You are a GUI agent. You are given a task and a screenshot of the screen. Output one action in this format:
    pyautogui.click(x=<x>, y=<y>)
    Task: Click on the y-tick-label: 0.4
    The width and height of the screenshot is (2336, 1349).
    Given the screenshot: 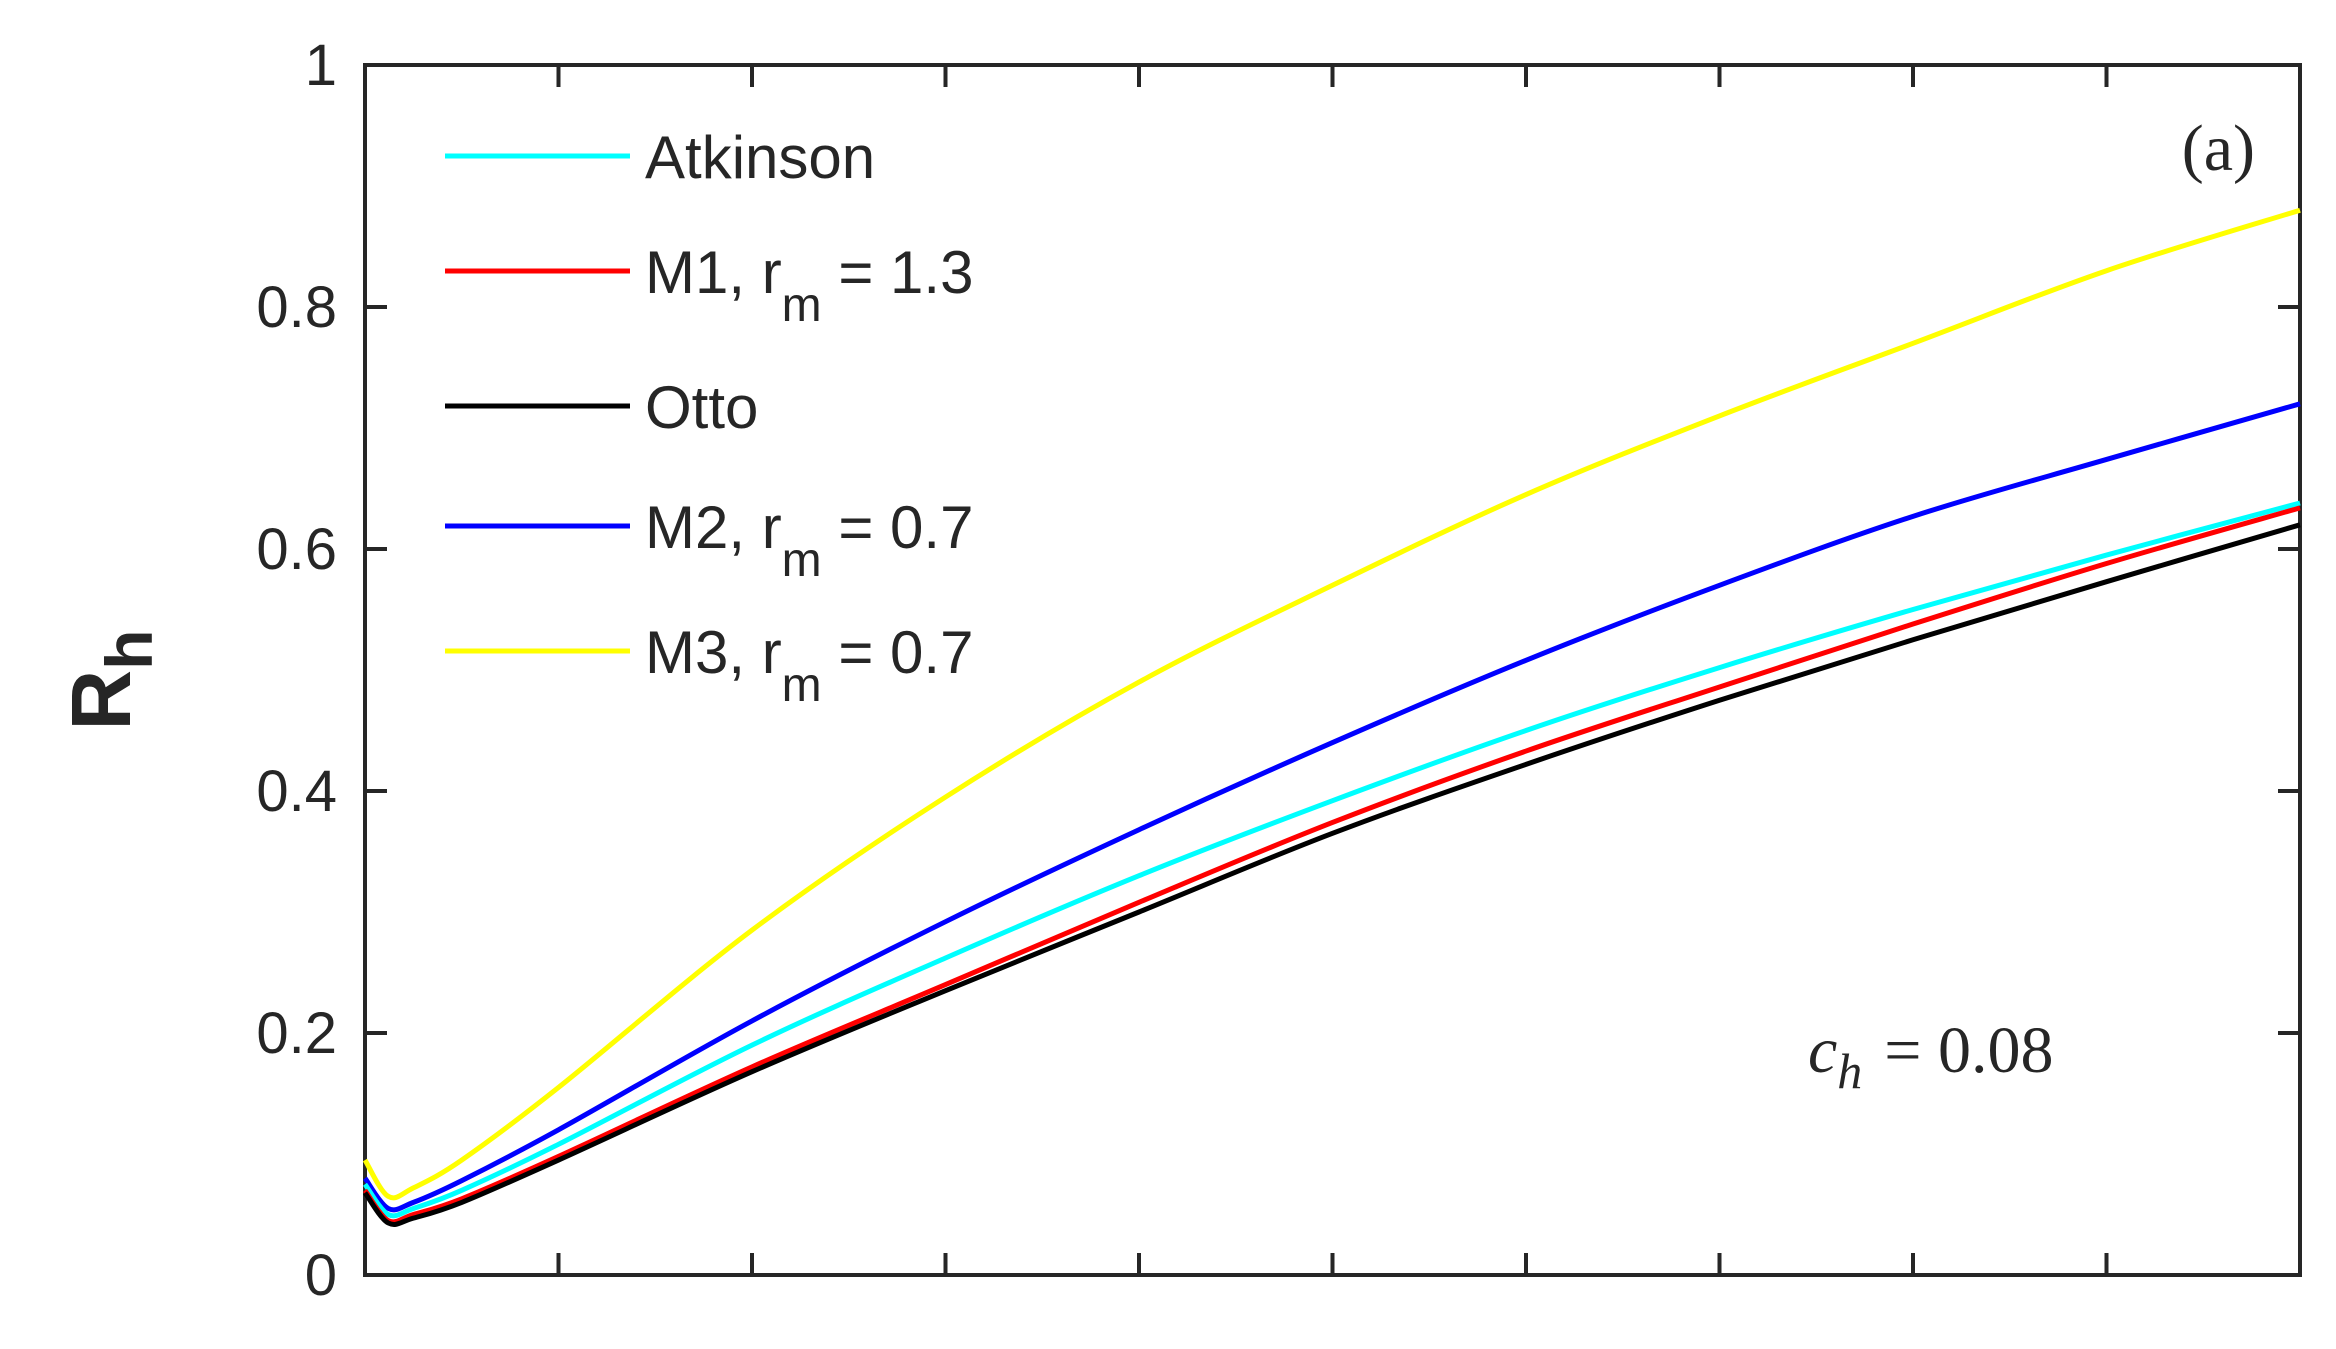 What is the action you would take?
    pyautogui.click(x=296, y=791)
    